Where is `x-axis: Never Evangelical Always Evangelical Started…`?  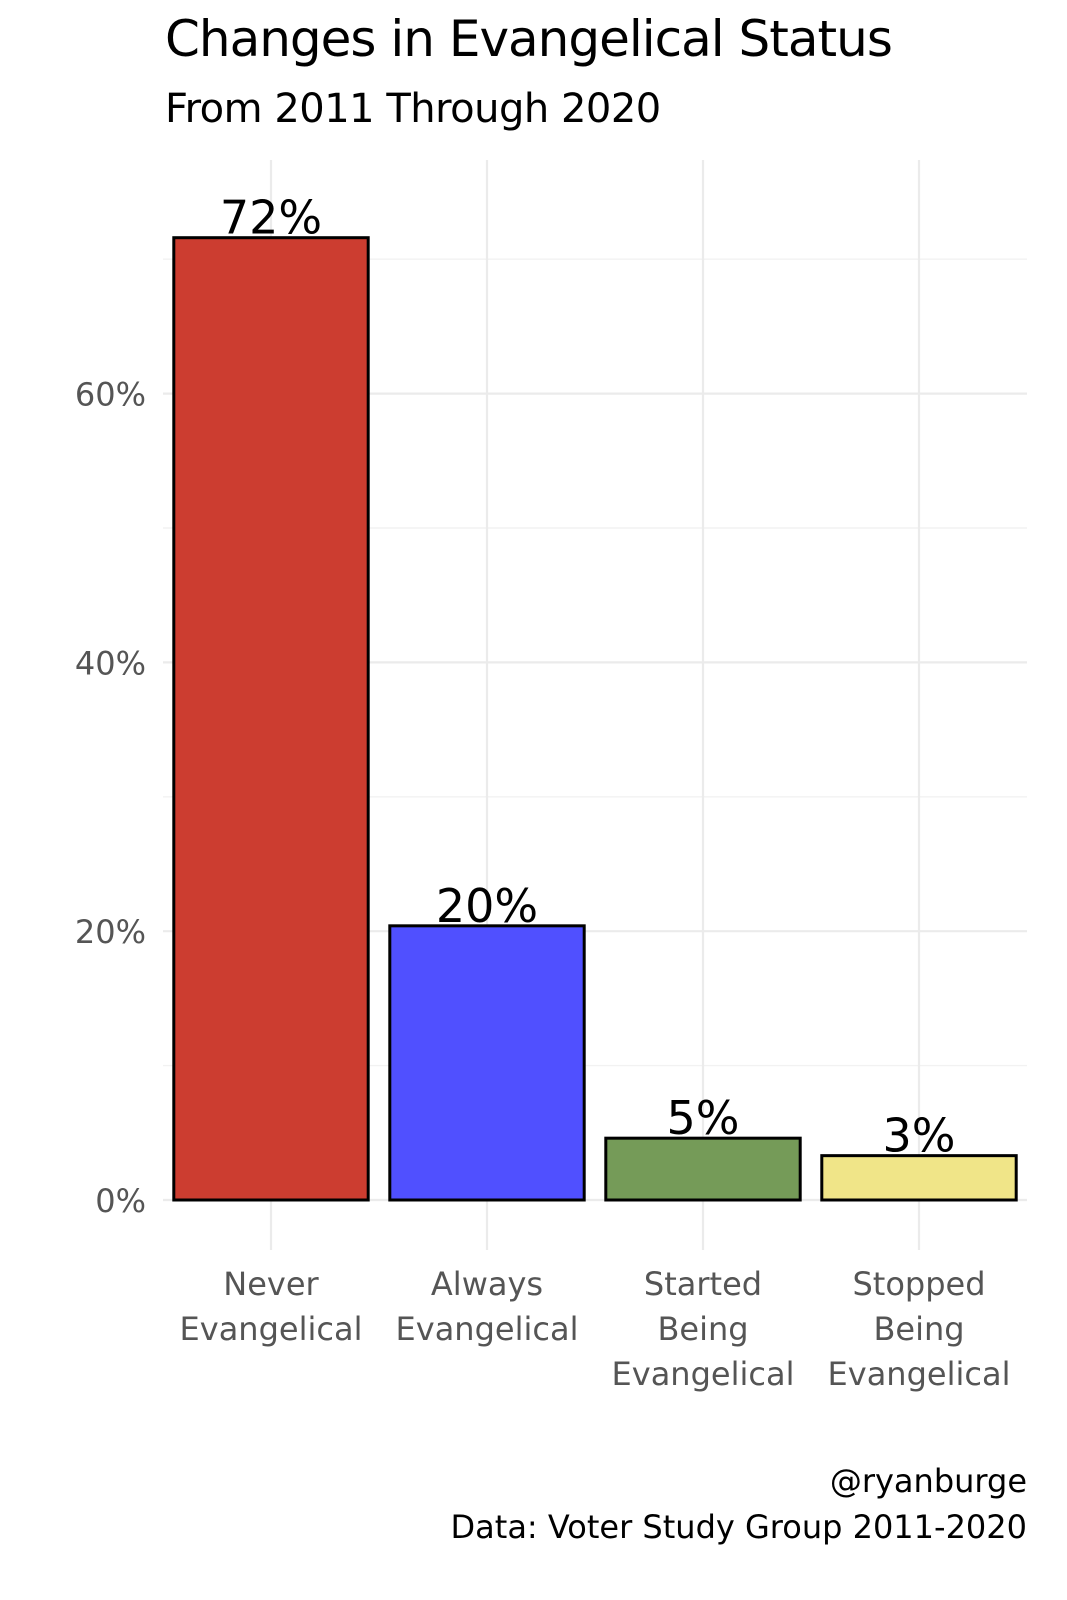 x-axis: Never Evangelical Always Evangelical Started… is located at coordinates (595, 1329).